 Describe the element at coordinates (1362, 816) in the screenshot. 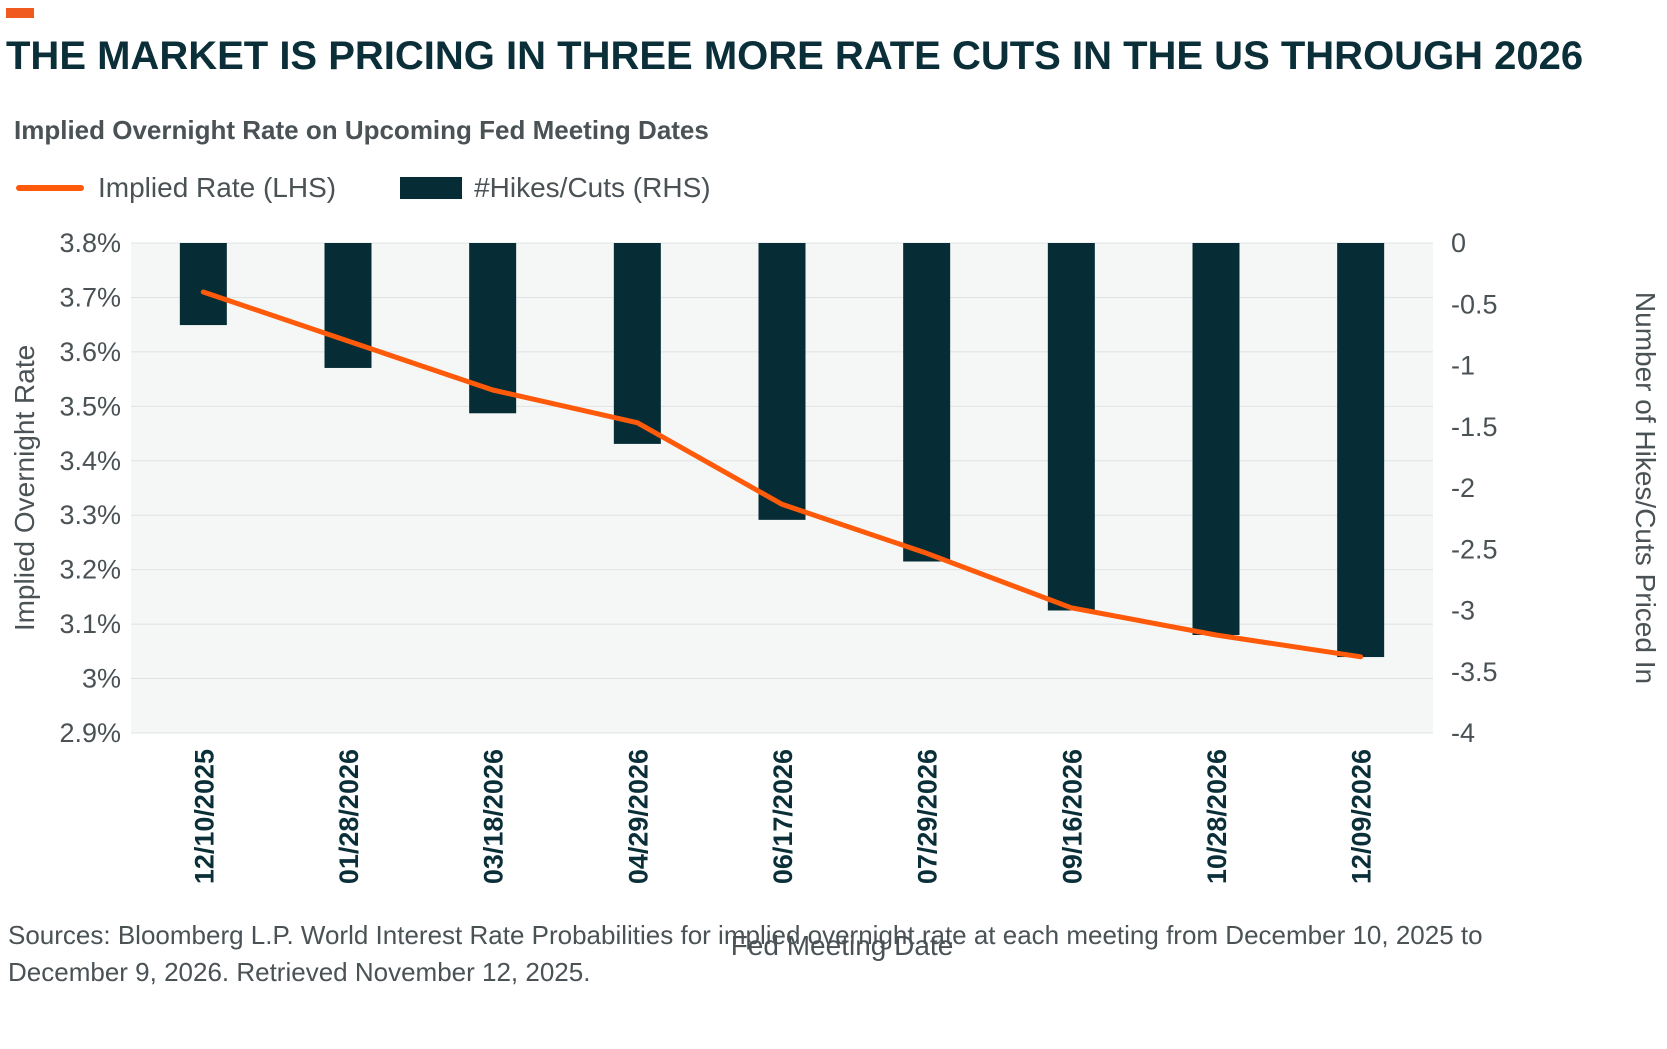

I see `x-tick-label: 12/09/2026` at that location.